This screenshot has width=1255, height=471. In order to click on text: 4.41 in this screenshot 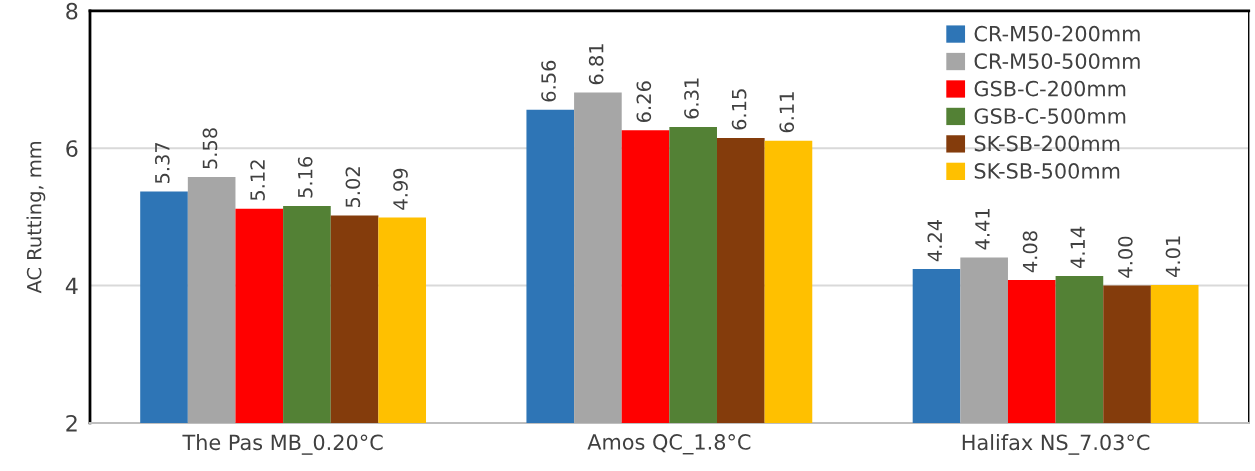, I will do `click(982, 229)`.